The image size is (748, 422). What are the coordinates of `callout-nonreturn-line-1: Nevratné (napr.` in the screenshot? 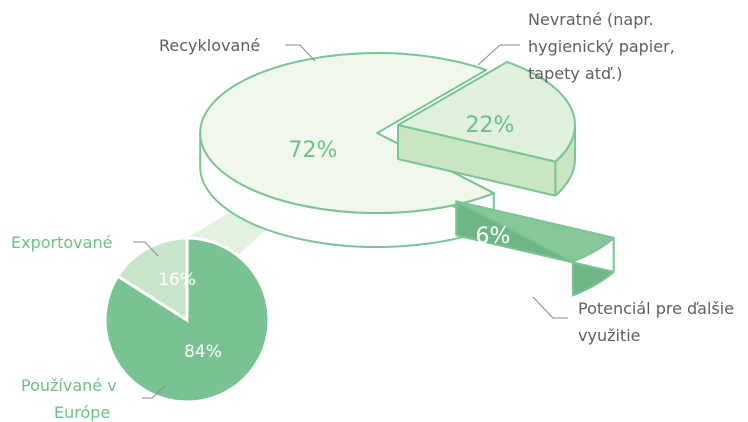 It's located at (591, 19).